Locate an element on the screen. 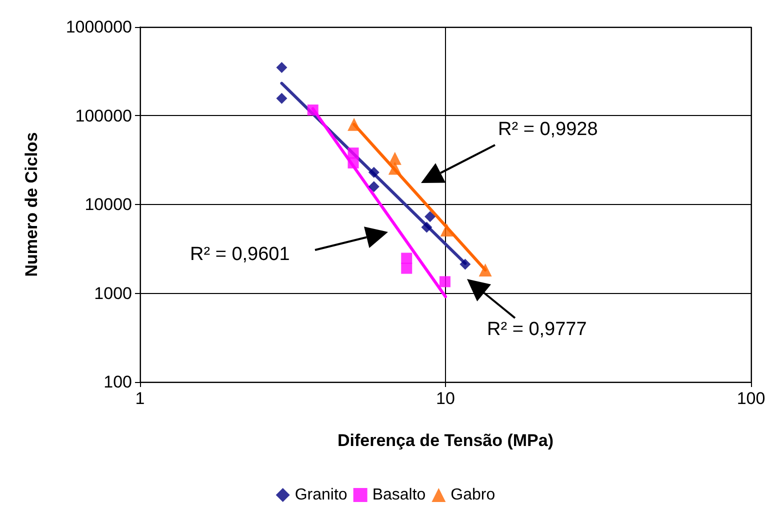  y-tick-label: 1000 is located at coordinates (113, 293).